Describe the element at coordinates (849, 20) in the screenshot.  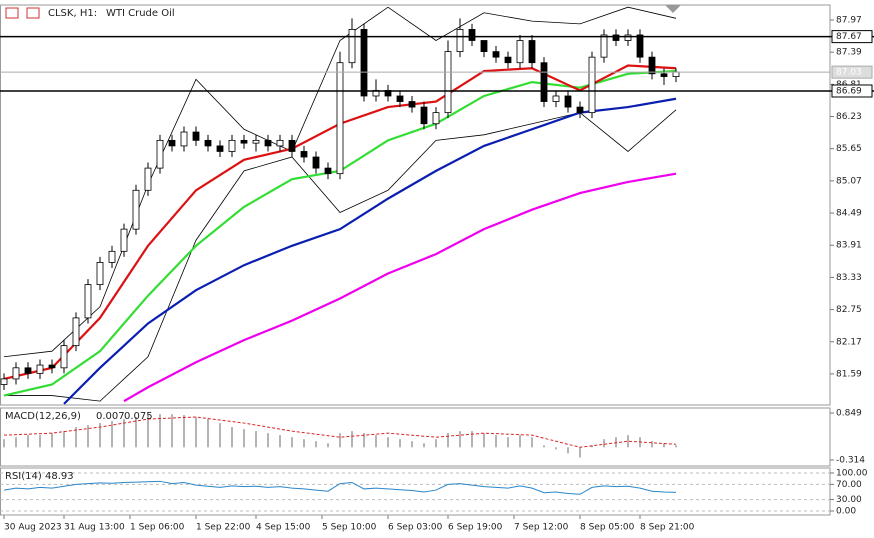
I see `y-tick-label: 87.97` at that location.